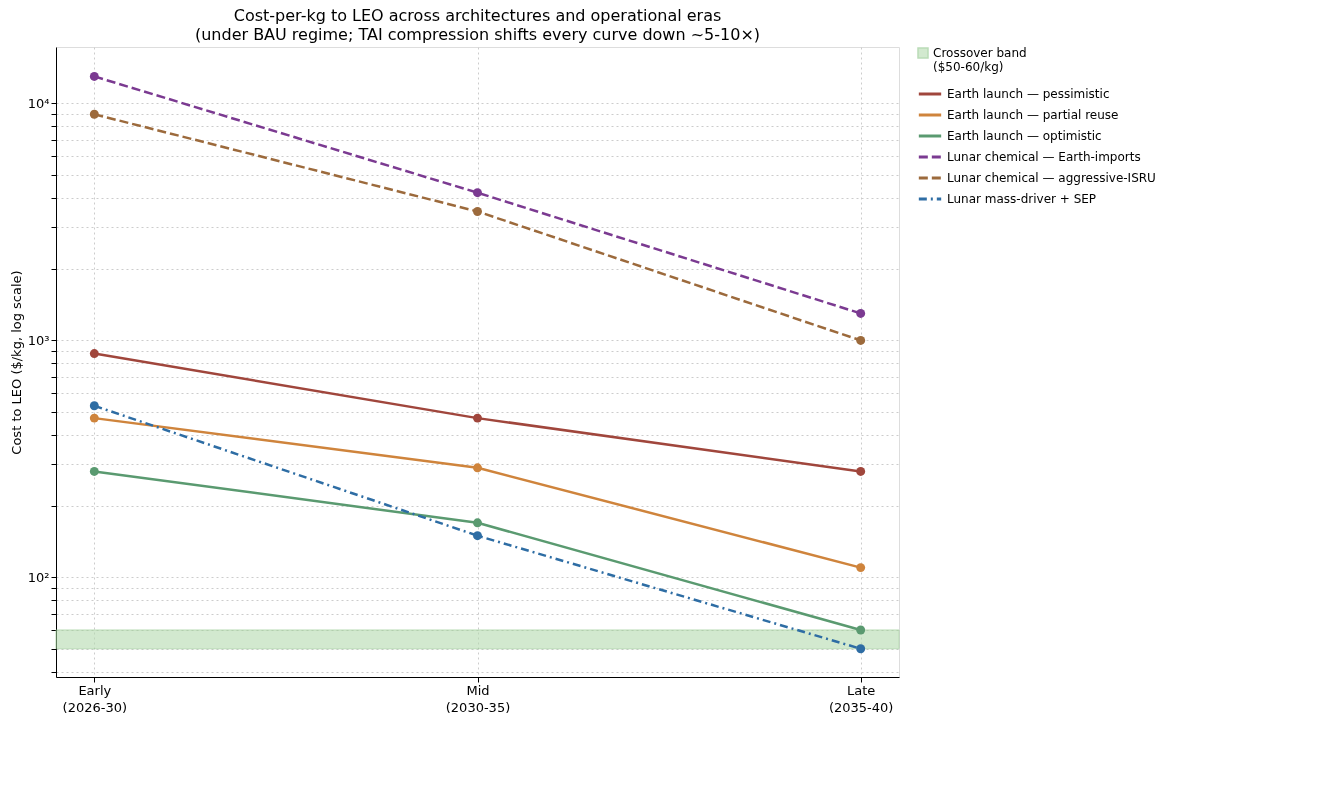 The image size is (1328, 806). What do you see at coordinates (95, 698) in the screenshot?
I see `x-tick-label: Early (2026-30)` at bounding box center [95, 698].